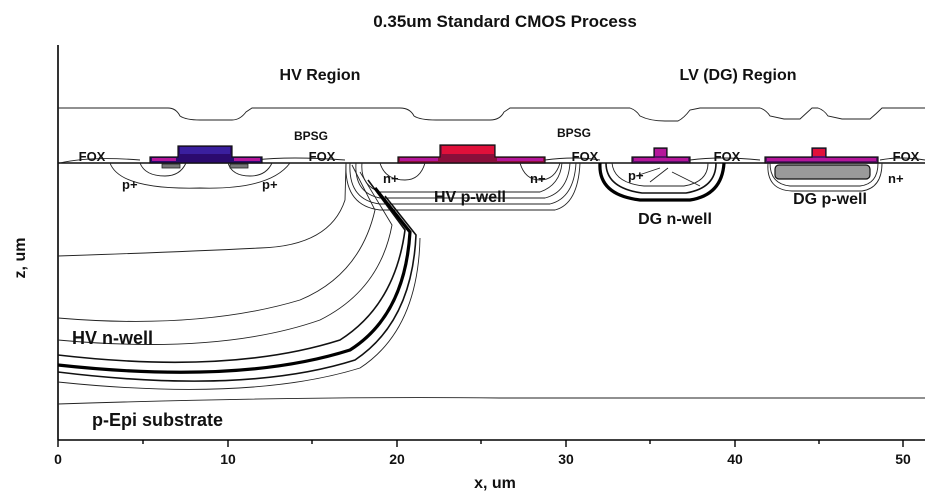  Describe the element at coordinates (471, 154) in the screenshot. I see `hv-nmos-gate` at that location.